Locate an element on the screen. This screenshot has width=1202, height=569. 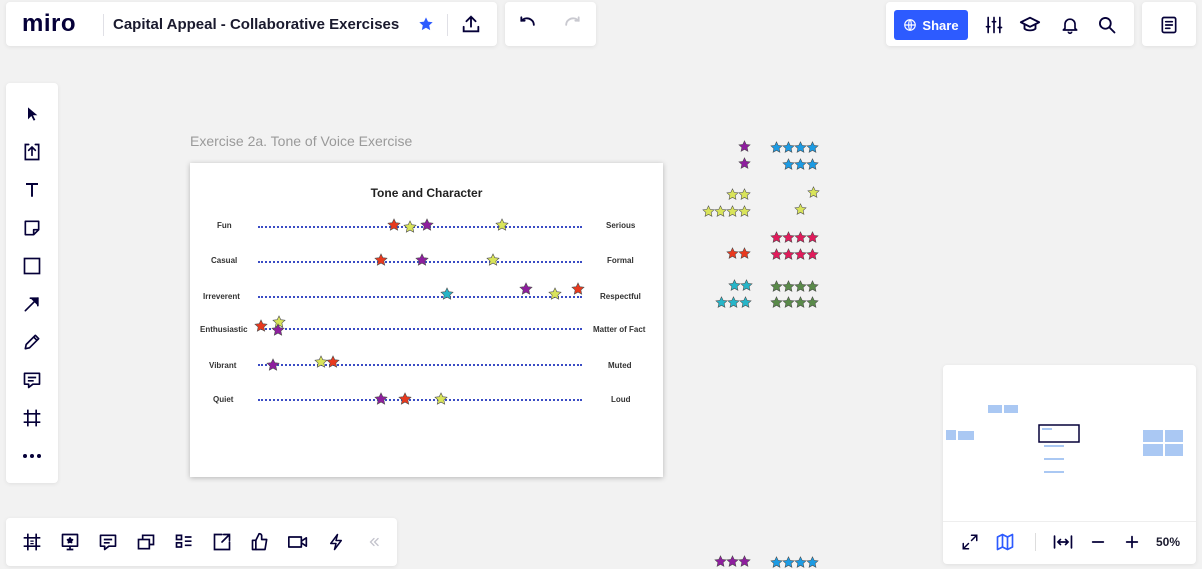
search-icon is located at coordinates (1107, 25).